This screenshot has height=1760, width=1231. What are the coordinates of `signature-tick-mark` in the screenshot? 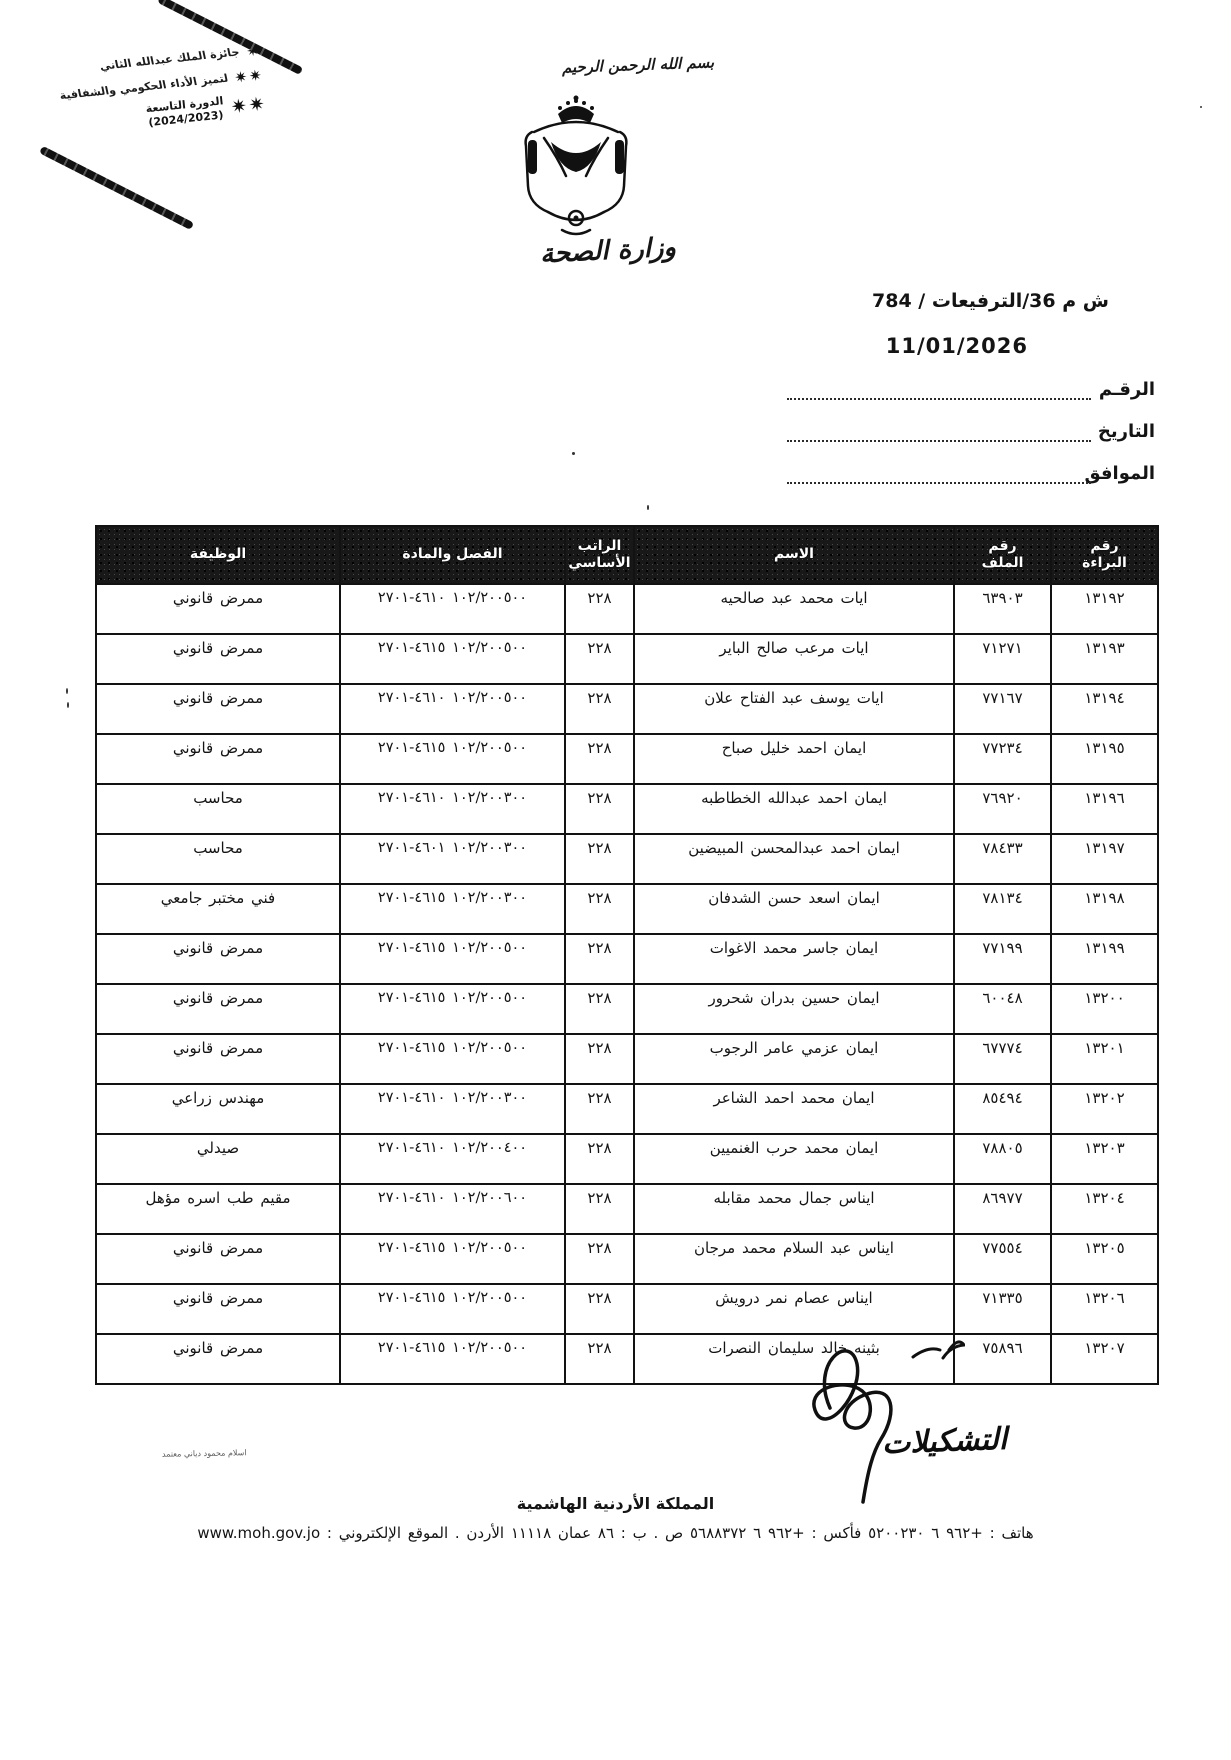 It's located at (936, 1354).